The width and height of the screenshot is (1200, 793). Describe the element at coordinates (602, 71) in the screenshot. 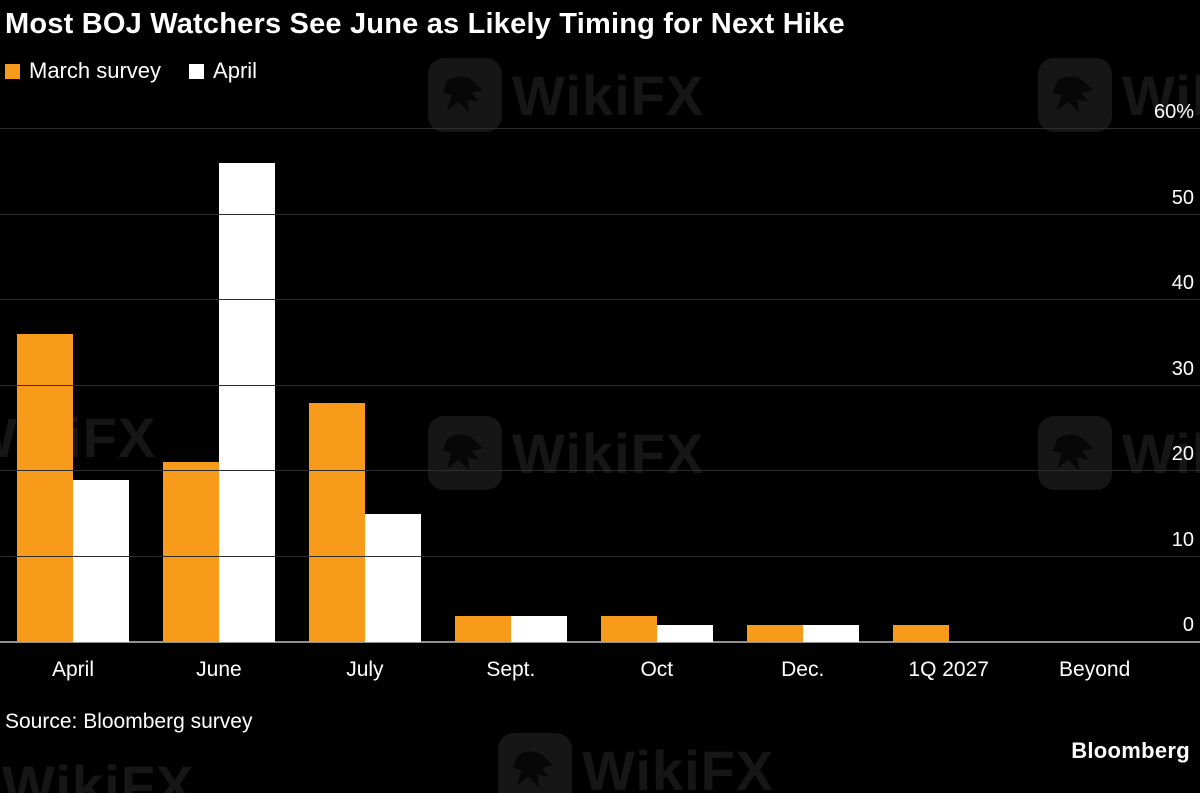

I see `legend: March survey April` at that location.